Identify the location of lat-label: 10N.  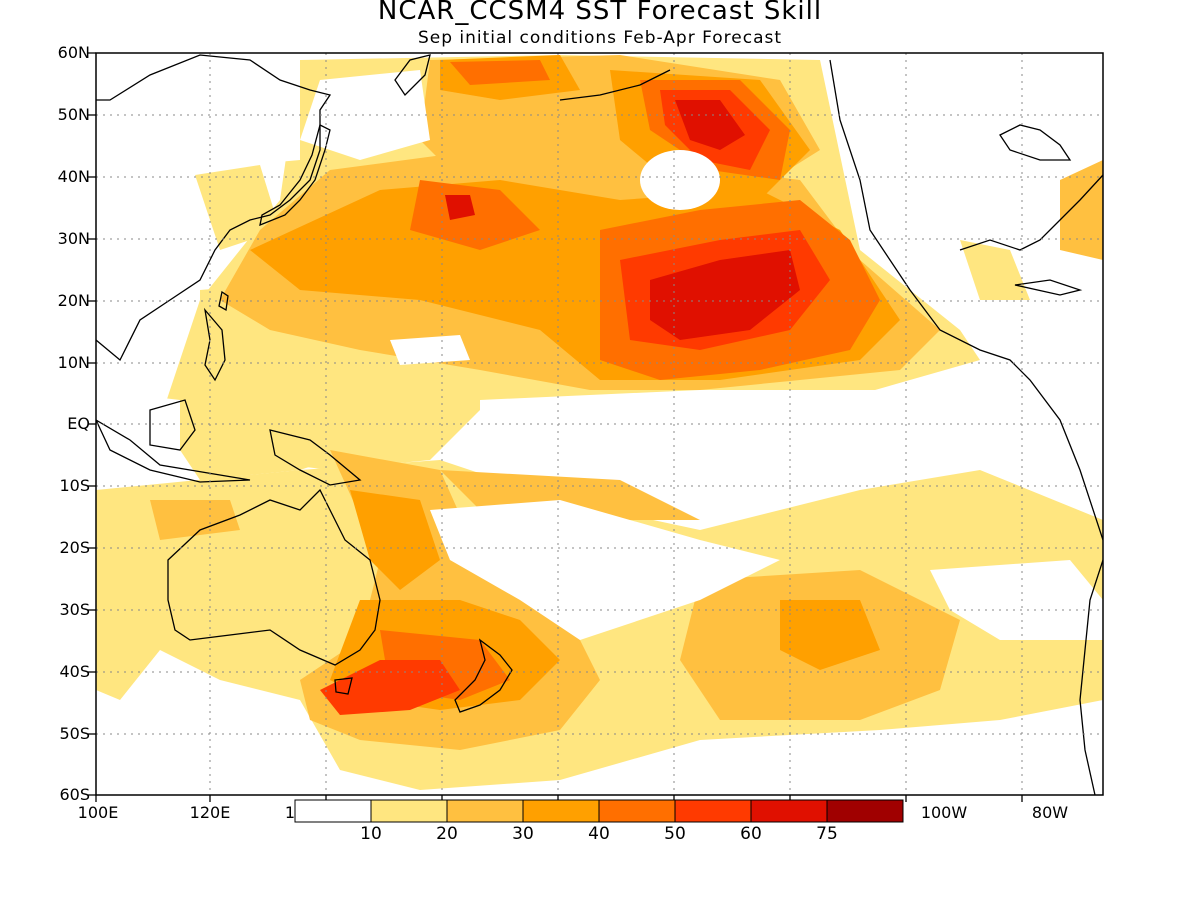
(73, 362).